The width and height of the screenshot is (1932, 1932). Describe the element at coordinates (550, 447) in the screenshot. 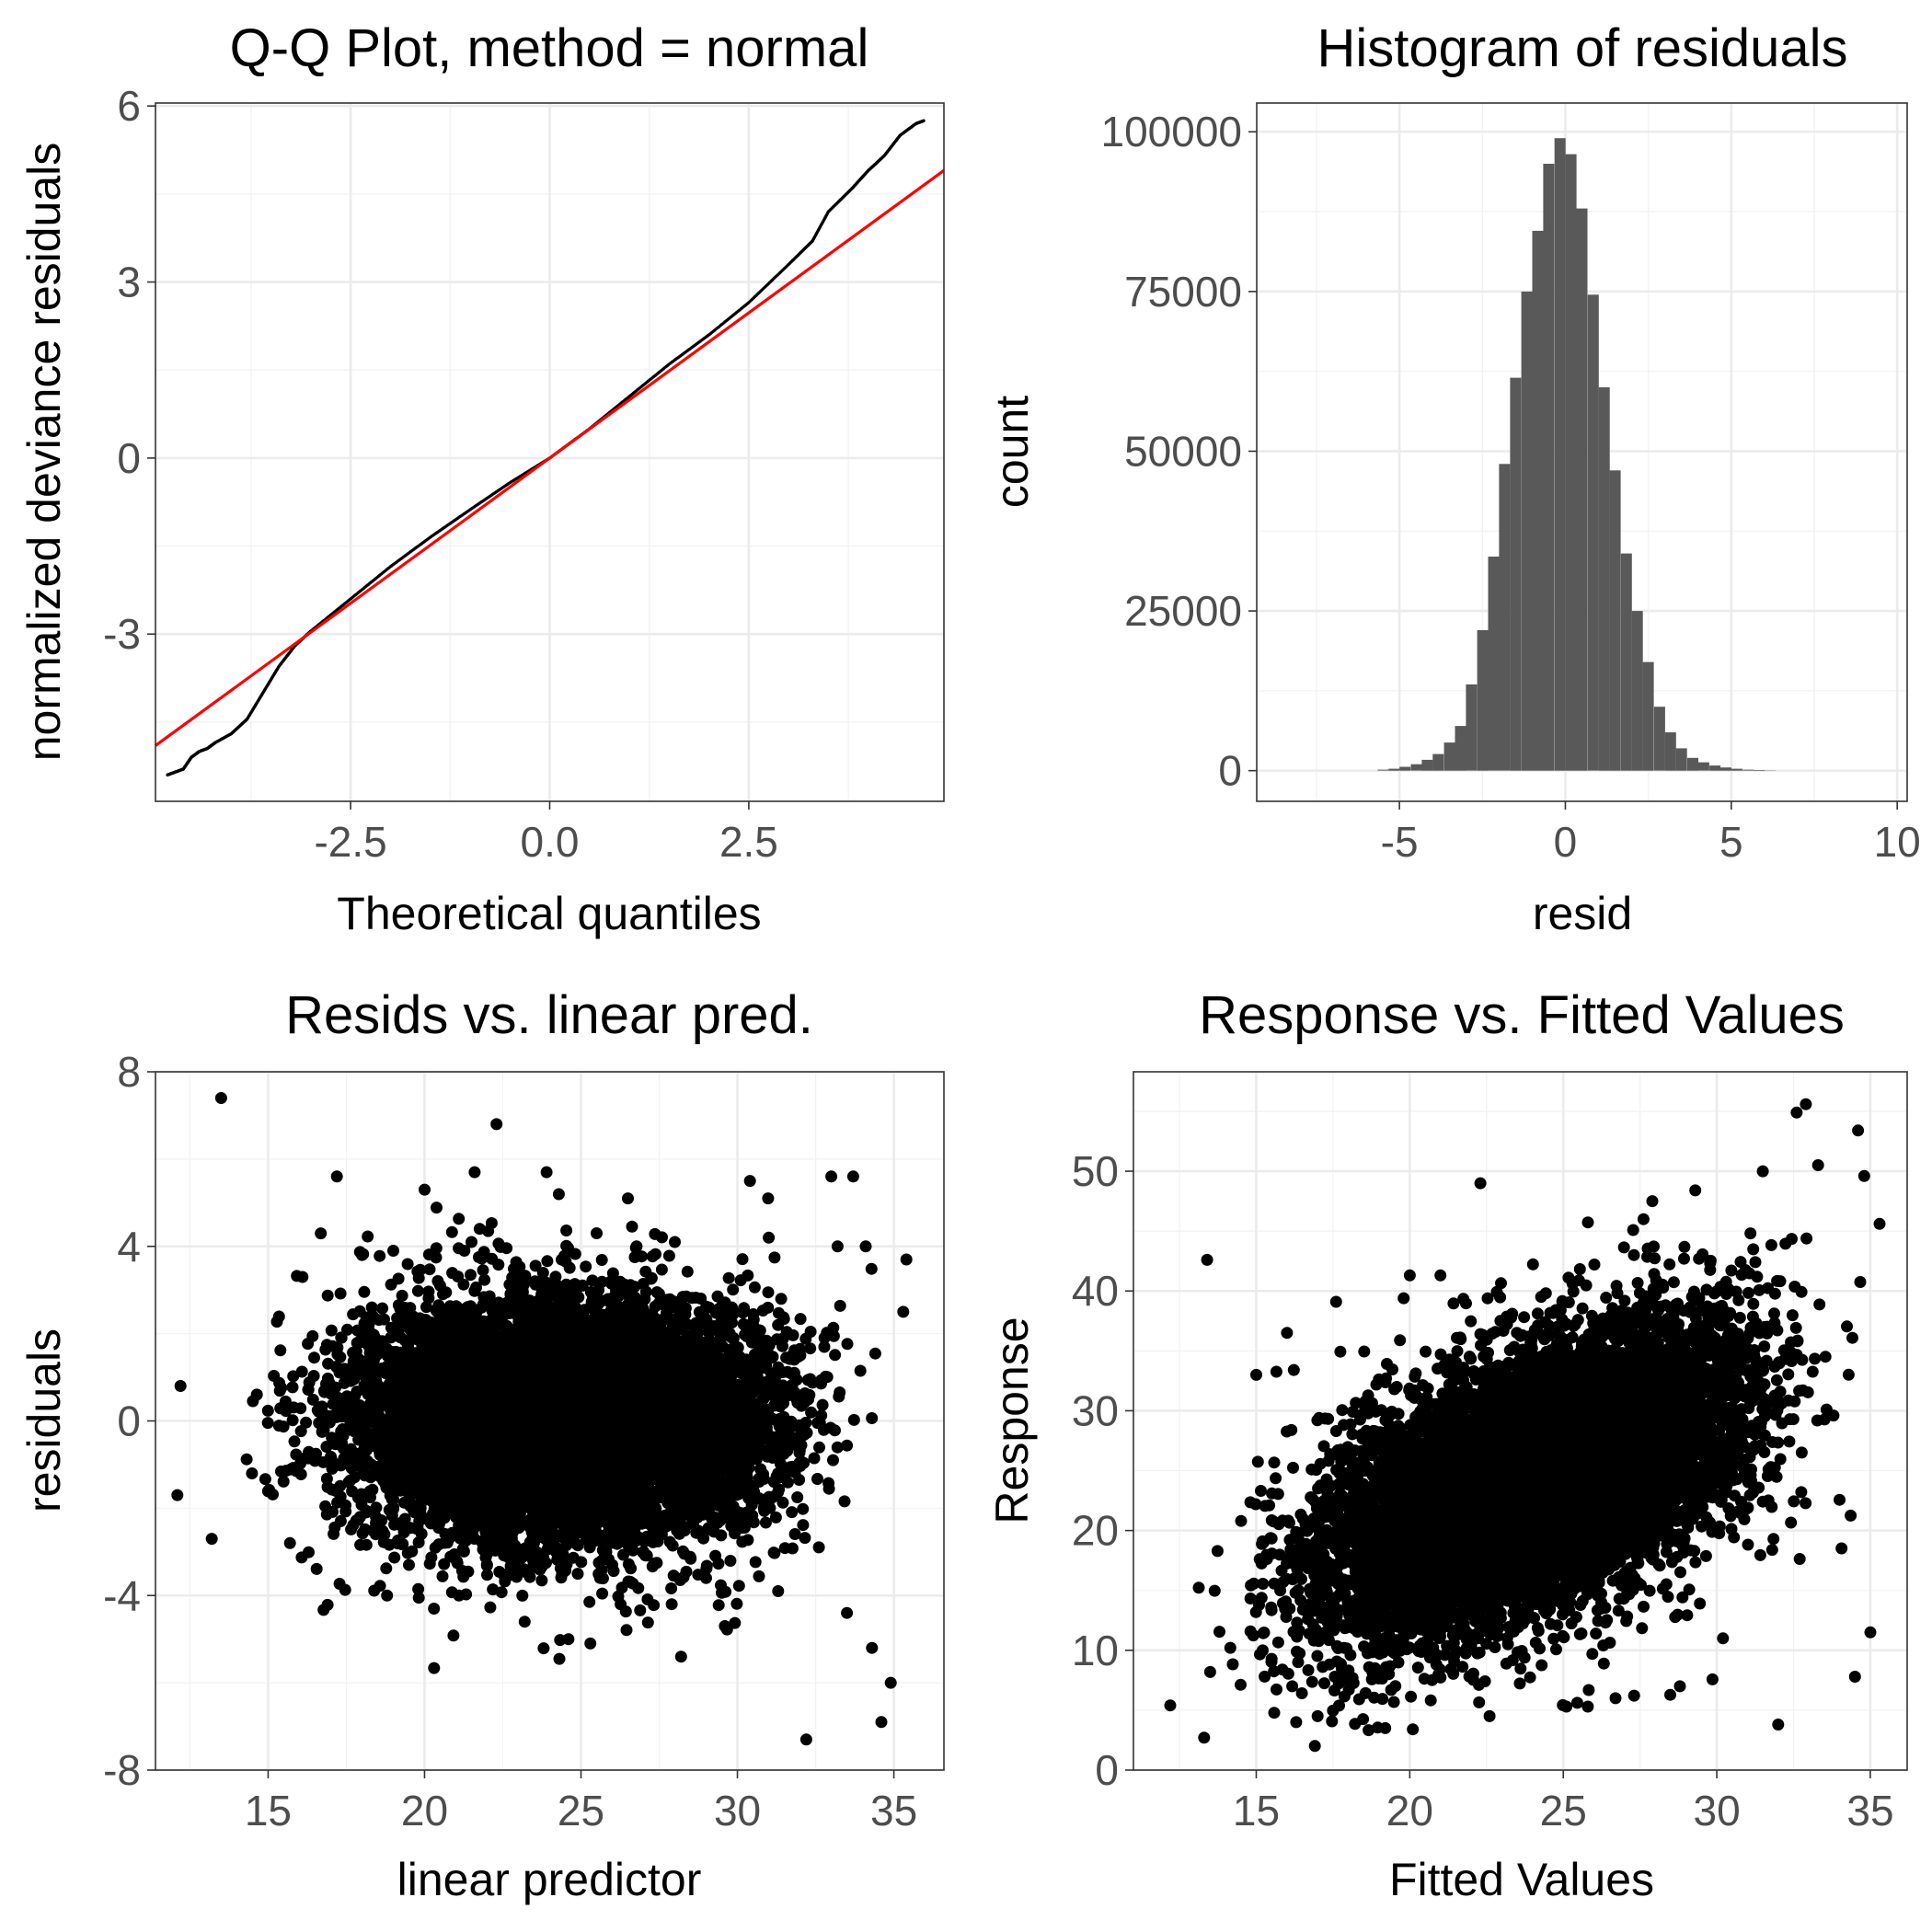

I see `qq-plot-marks` at that location.